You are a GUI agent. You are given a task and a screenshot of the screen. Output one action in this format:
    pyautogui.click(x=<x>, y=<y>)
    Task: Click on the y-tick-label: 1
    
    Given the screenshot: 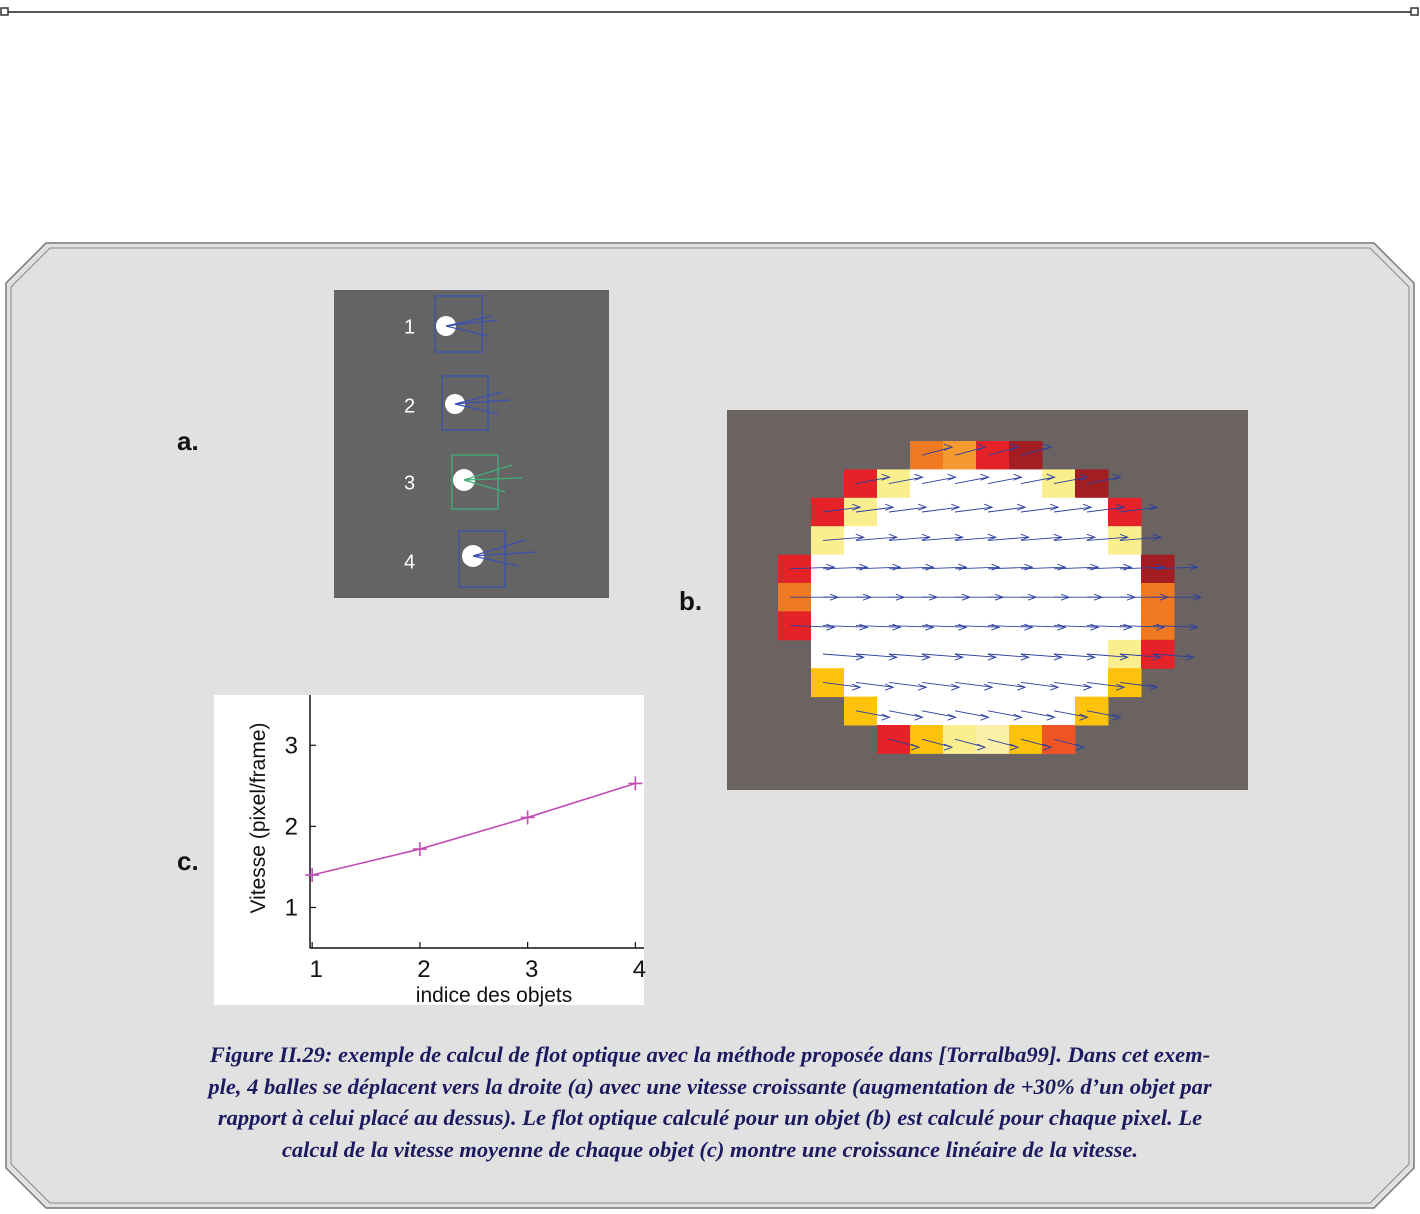 What is the action you would take?
    pyautogui.click(x=291, y=907)
    